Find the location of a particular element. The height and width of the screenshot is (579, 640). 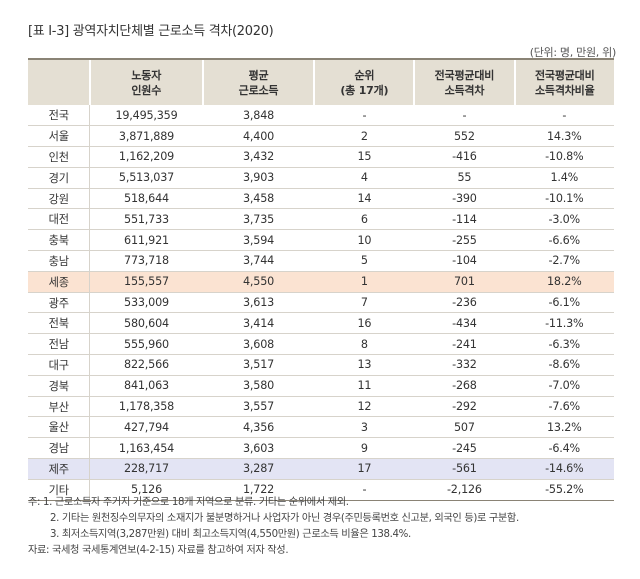

header-gap-line: 소득격차 is located at coordinates (464, 90).